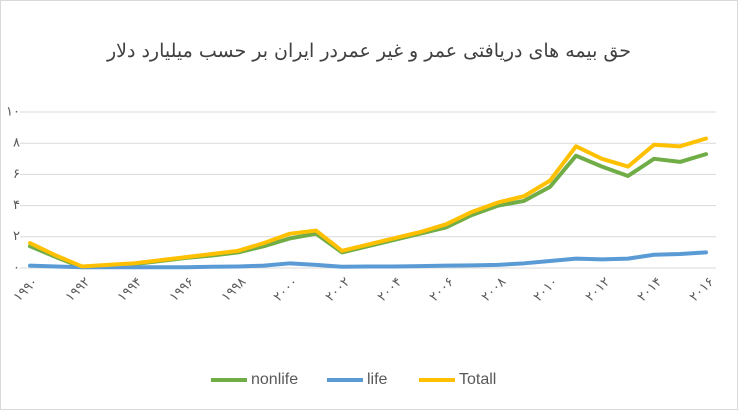  I want to click on y-tick-label: ۶, so click(16, 173).